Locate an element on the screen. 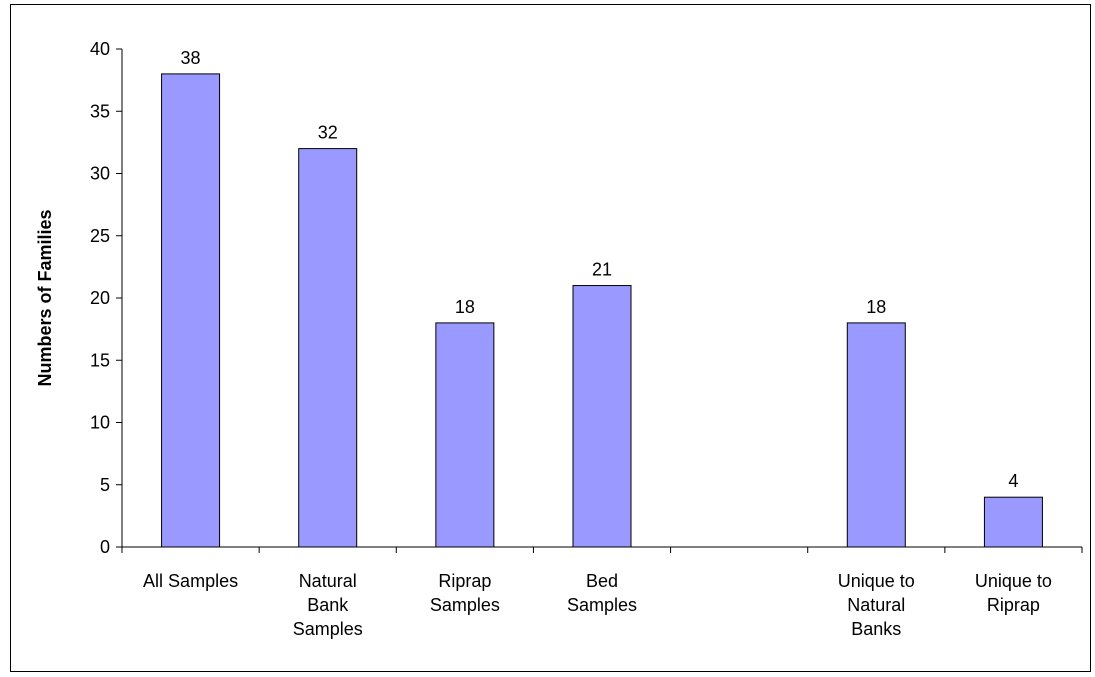 This screenshot has width=1095, height=677. data-label: 32 is located at coordinates (328, 133).